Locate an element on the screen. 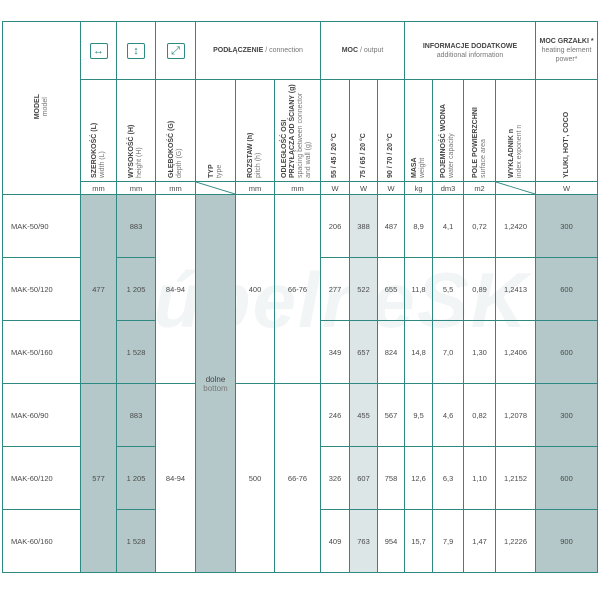 The height and width of the screenshot is (600, 600). header-height-icon-cell: ↕ is located at coordinates (136, 50).